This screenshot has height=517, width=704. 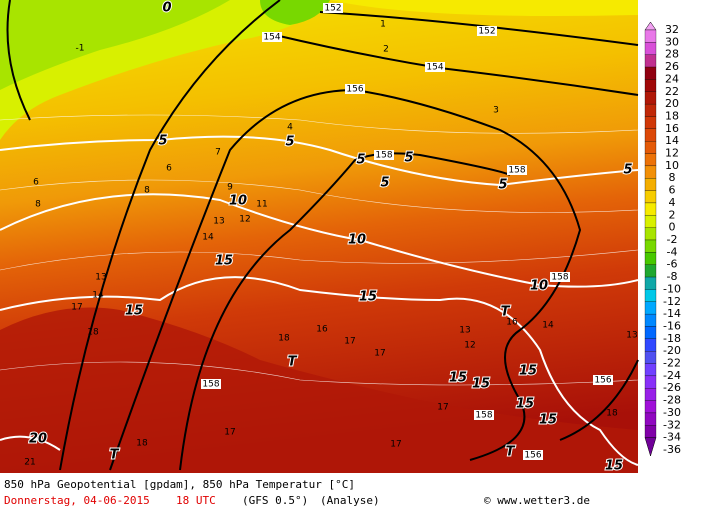 What do you see at coordinates (36, 183) in the screenshot?
I see `point-label: 6` at bounding box center [36, 183].